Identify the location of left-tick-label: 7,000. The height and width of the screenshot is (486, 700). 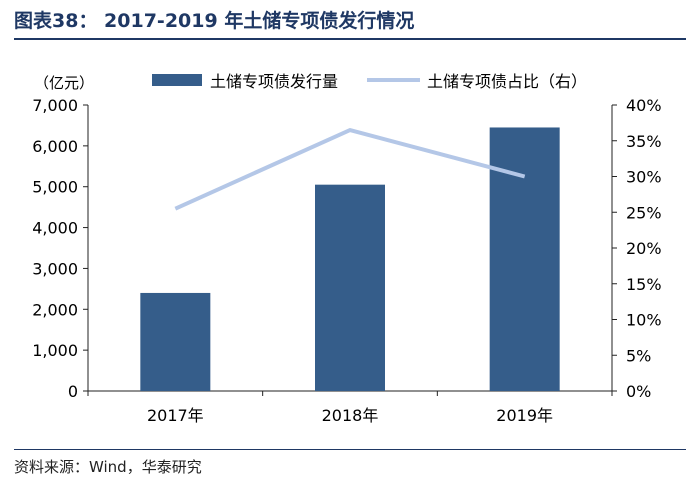
(55, 105).